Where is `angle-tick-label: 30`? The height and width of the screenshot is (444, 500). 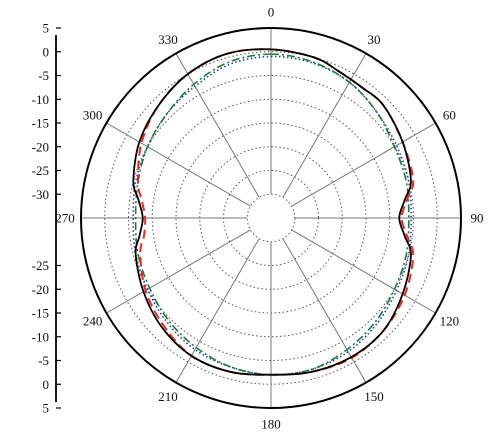
angle-tick-label: 30 is located at coordinates (374, 39).